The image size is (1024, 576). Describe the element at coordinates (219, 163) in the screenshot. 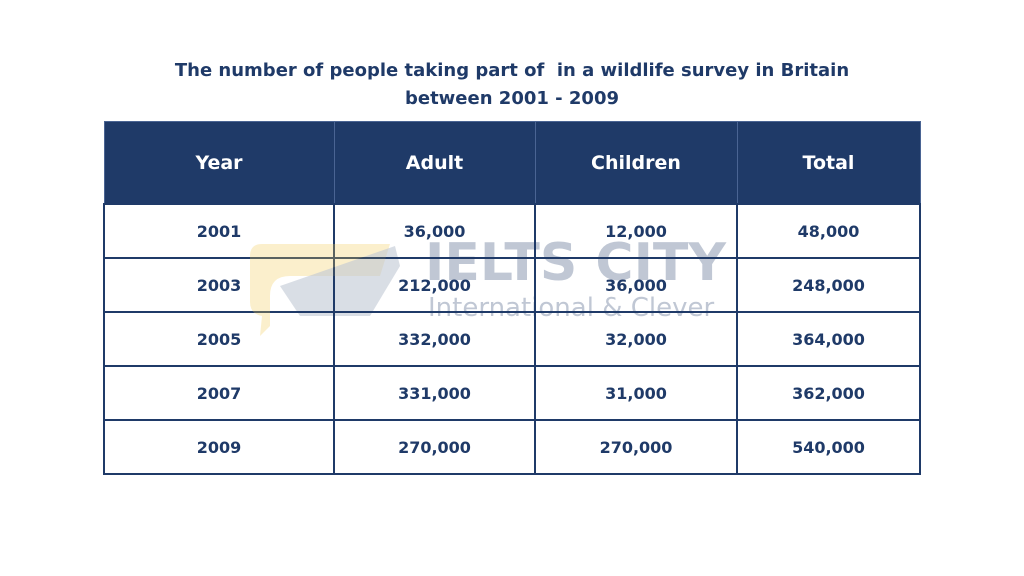

I see `column-header: Year` at that location.